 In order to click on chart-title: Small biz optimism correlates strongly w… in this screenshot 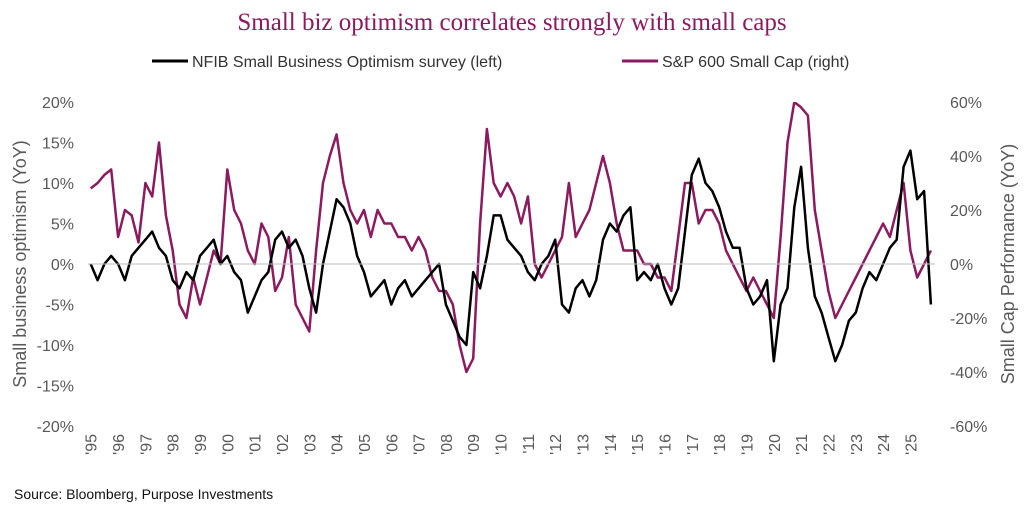, I will do `click(511, 22)`.